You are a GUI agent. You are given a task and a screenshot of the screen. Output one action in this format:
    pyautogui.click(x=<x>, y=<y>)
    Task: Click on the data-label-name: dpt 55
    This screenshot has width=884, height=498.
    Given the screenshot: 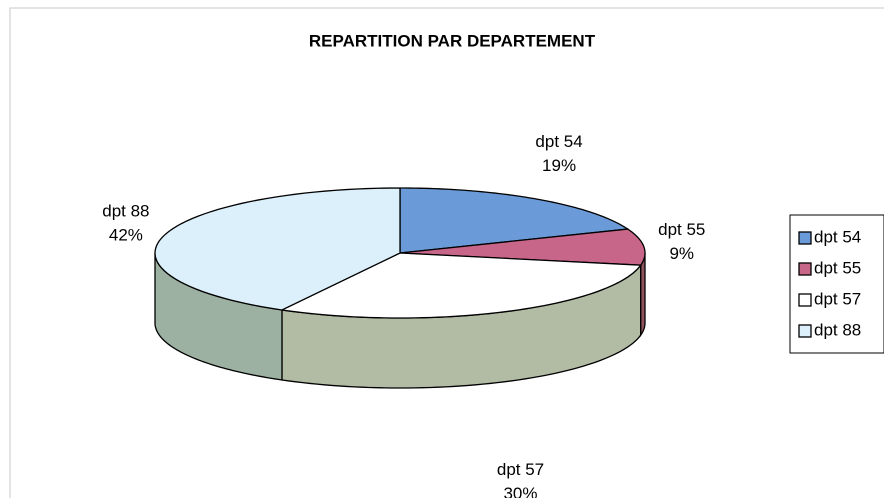 What is the action you would take?
    pyautogui.click(x=681, y=229)
    